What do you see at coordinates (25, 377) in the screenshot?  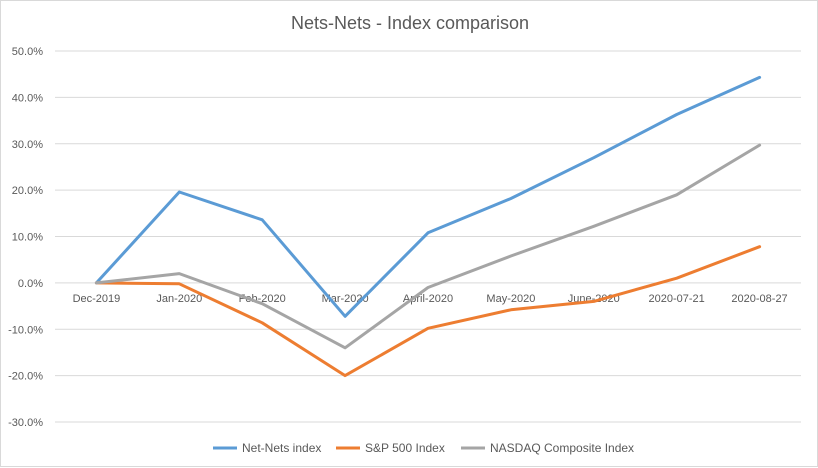 I see `y-tick-label: -20.0%` at bounding box center [25, 377].